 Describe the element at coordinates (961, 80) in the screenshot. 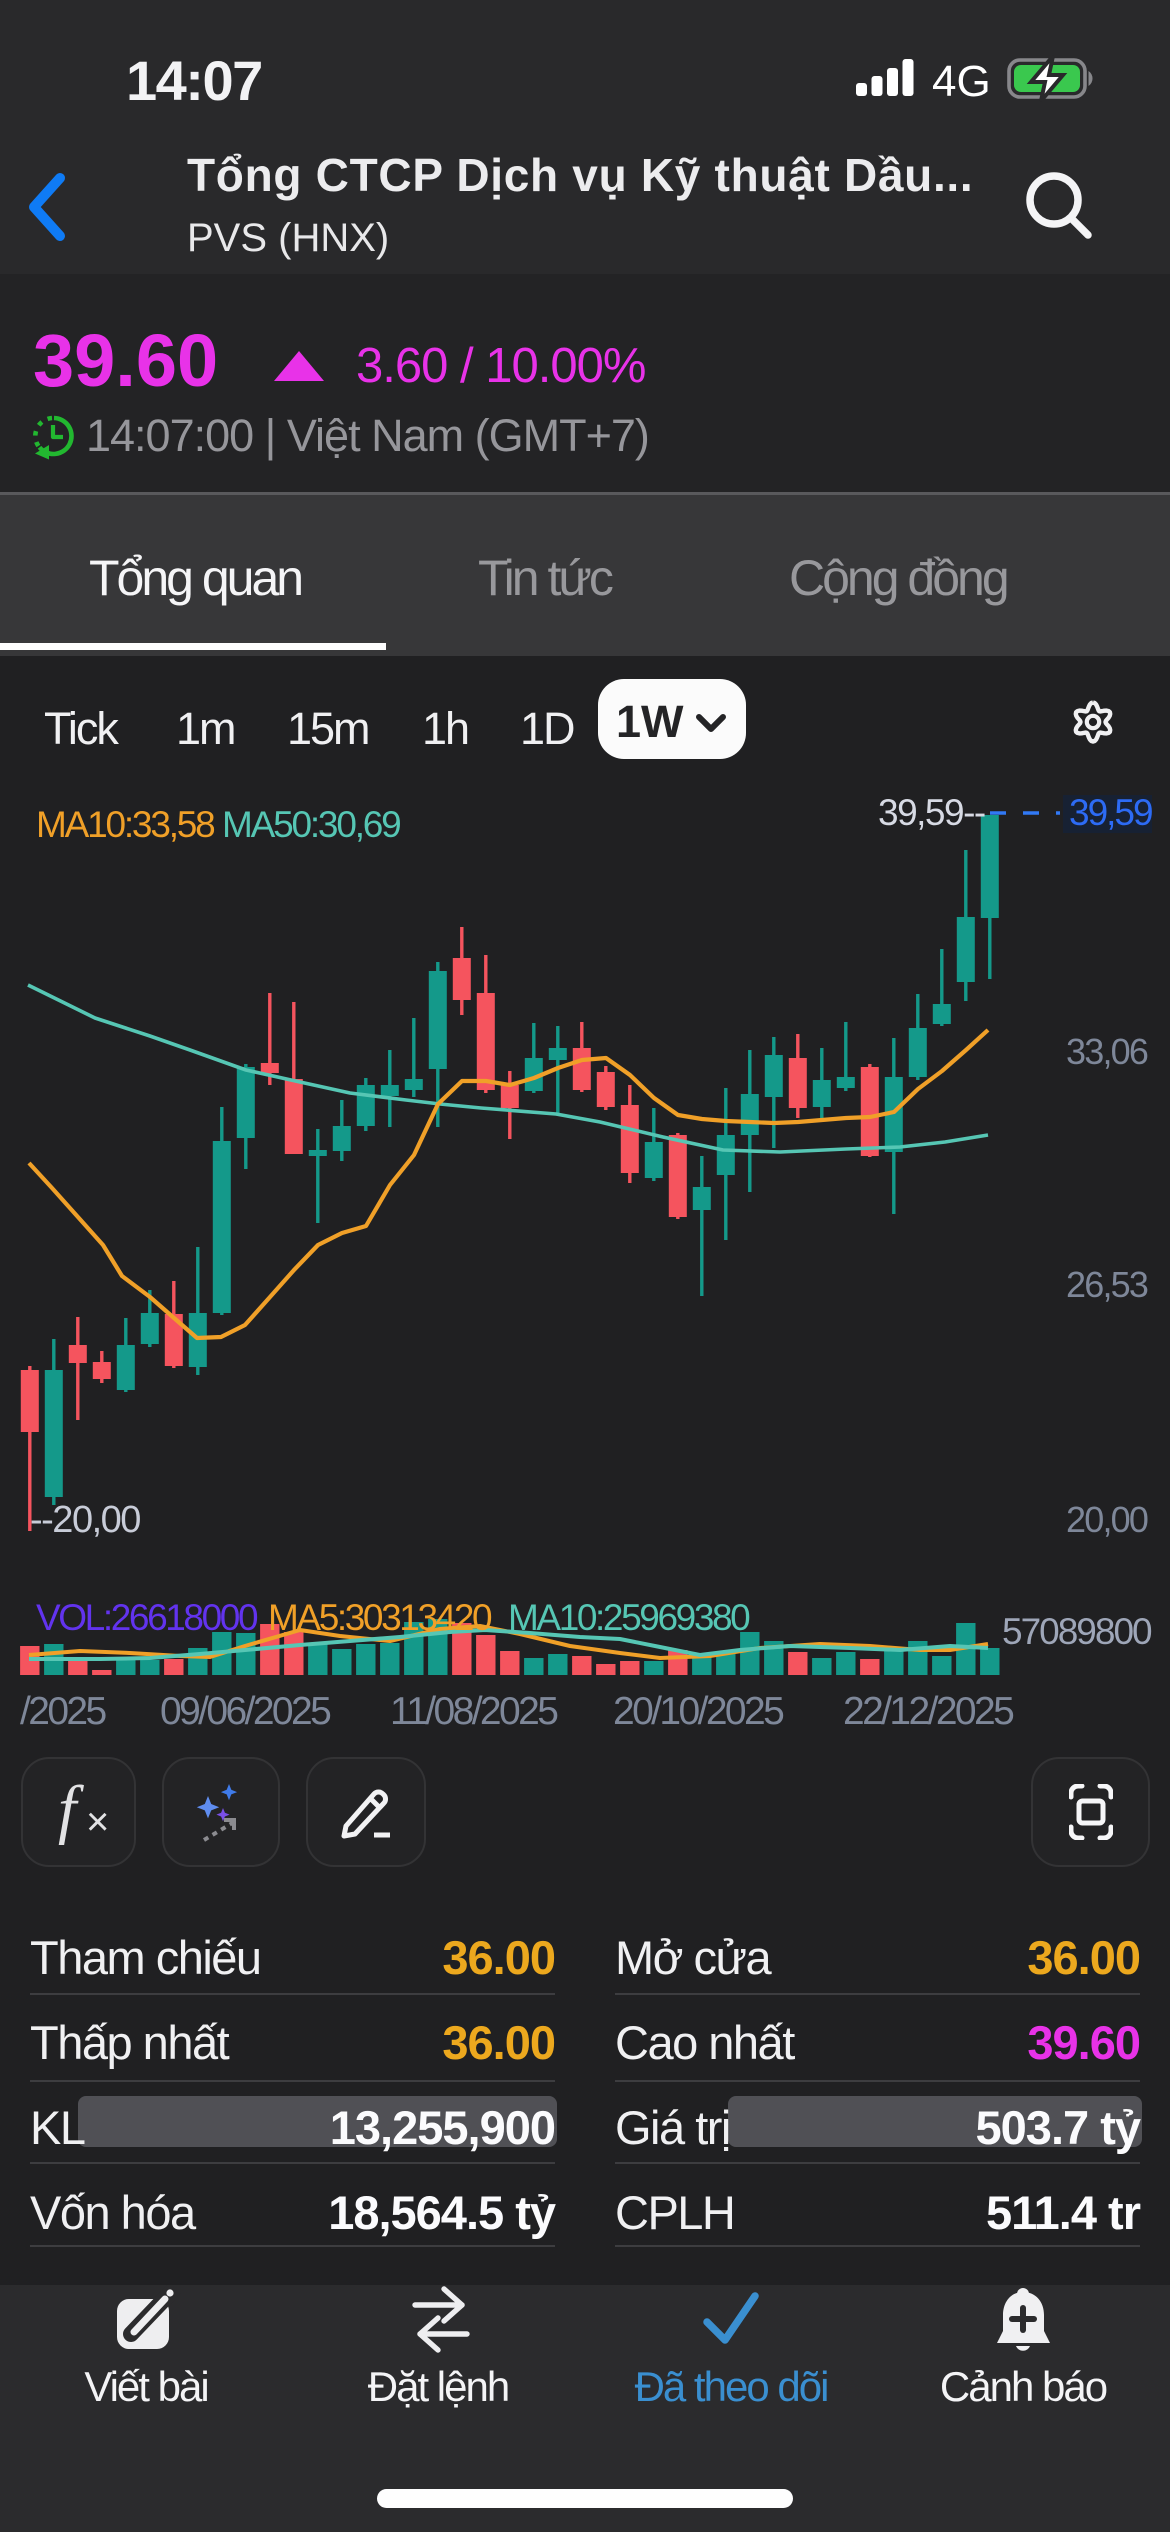

I see `svg-text: 4G` at that location.